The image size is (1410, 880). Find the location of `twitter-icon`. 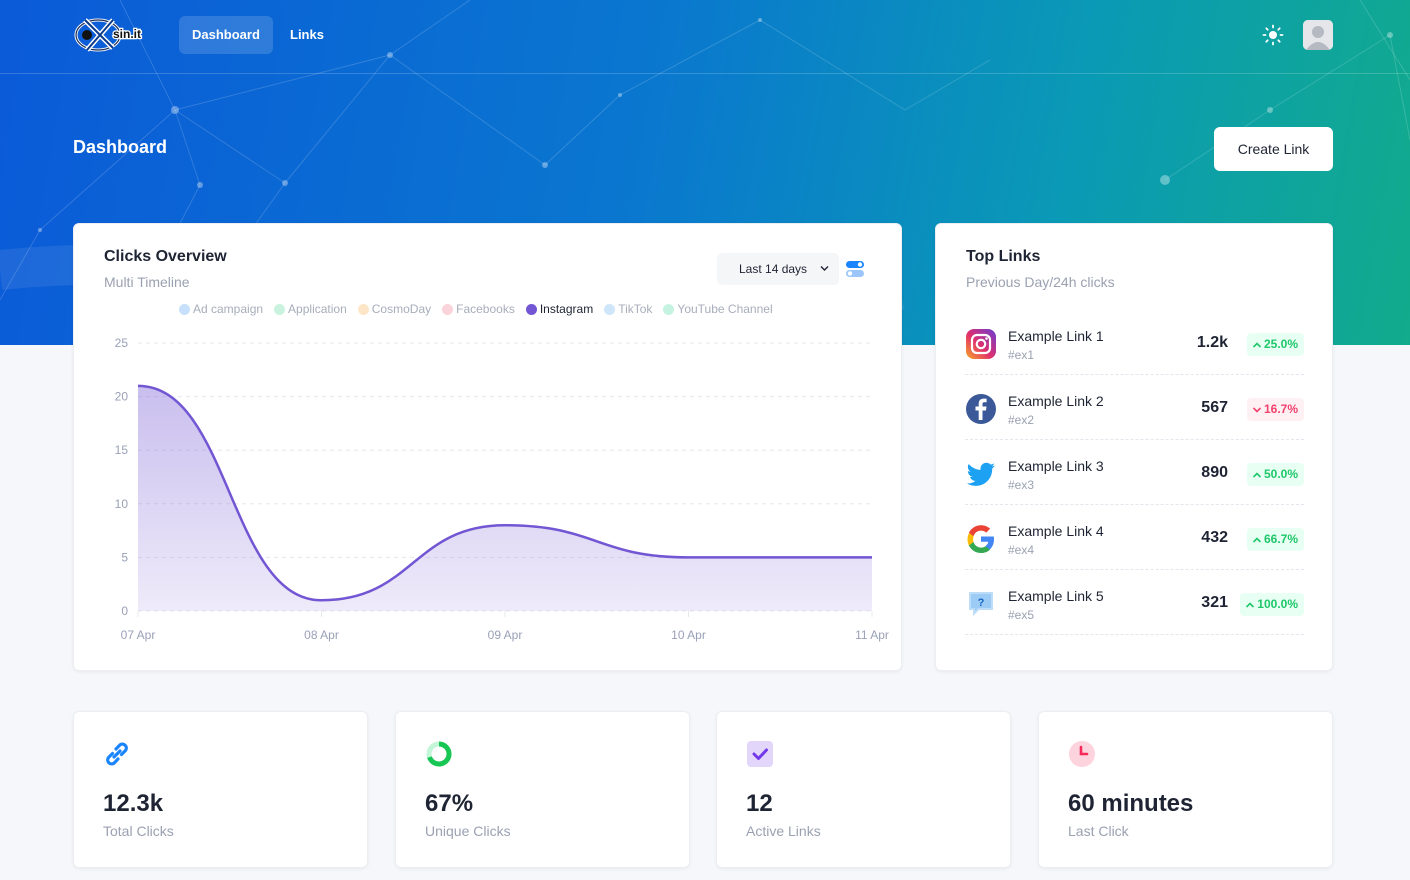

twitter-icon is located at coordinates (980, 474).